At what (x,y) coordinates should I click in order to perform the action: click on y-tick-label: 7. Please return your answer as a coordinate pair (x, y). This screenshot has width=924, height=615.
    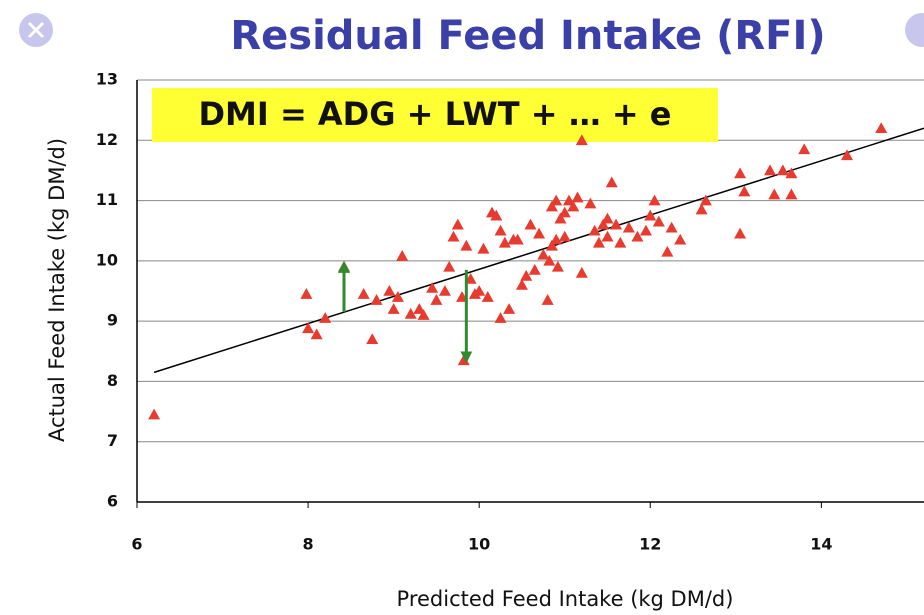
    Looking at the image, I should click on (112, 440).